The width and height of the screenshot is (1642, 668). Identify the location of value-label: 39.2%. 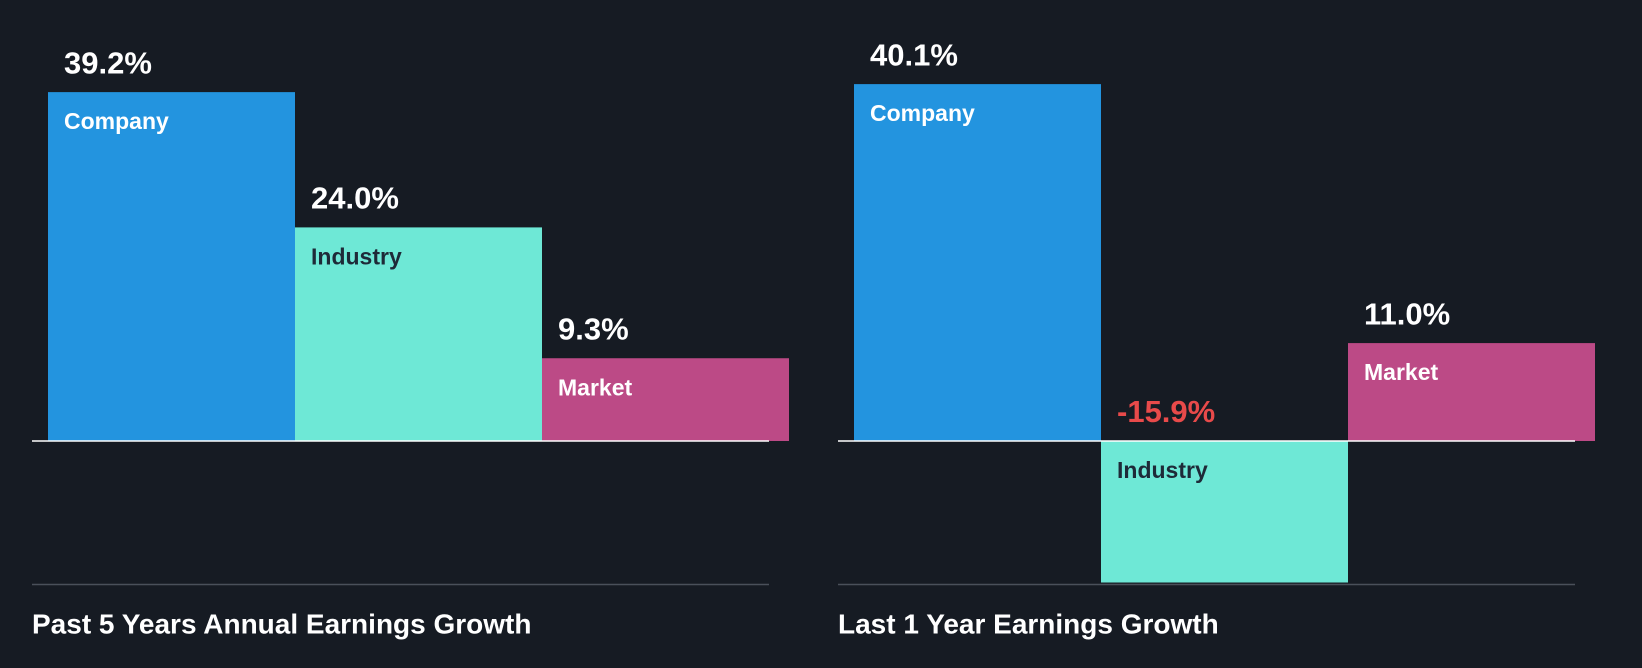
(108, 62).